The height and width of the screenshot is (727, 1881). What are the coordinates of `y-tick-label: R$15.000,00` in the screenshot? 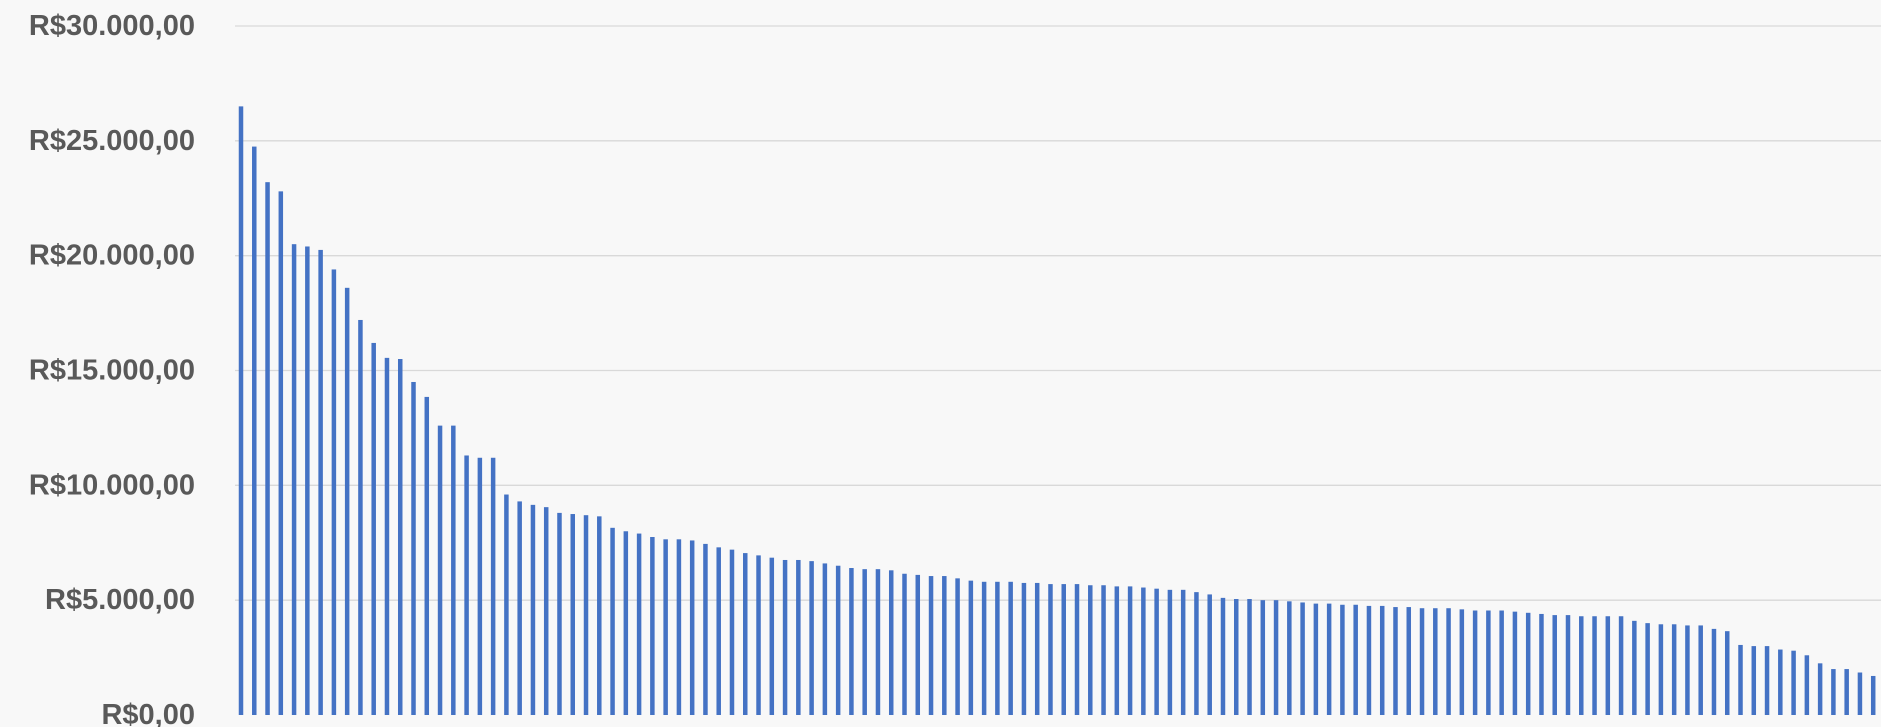 It's located at (112, 371).